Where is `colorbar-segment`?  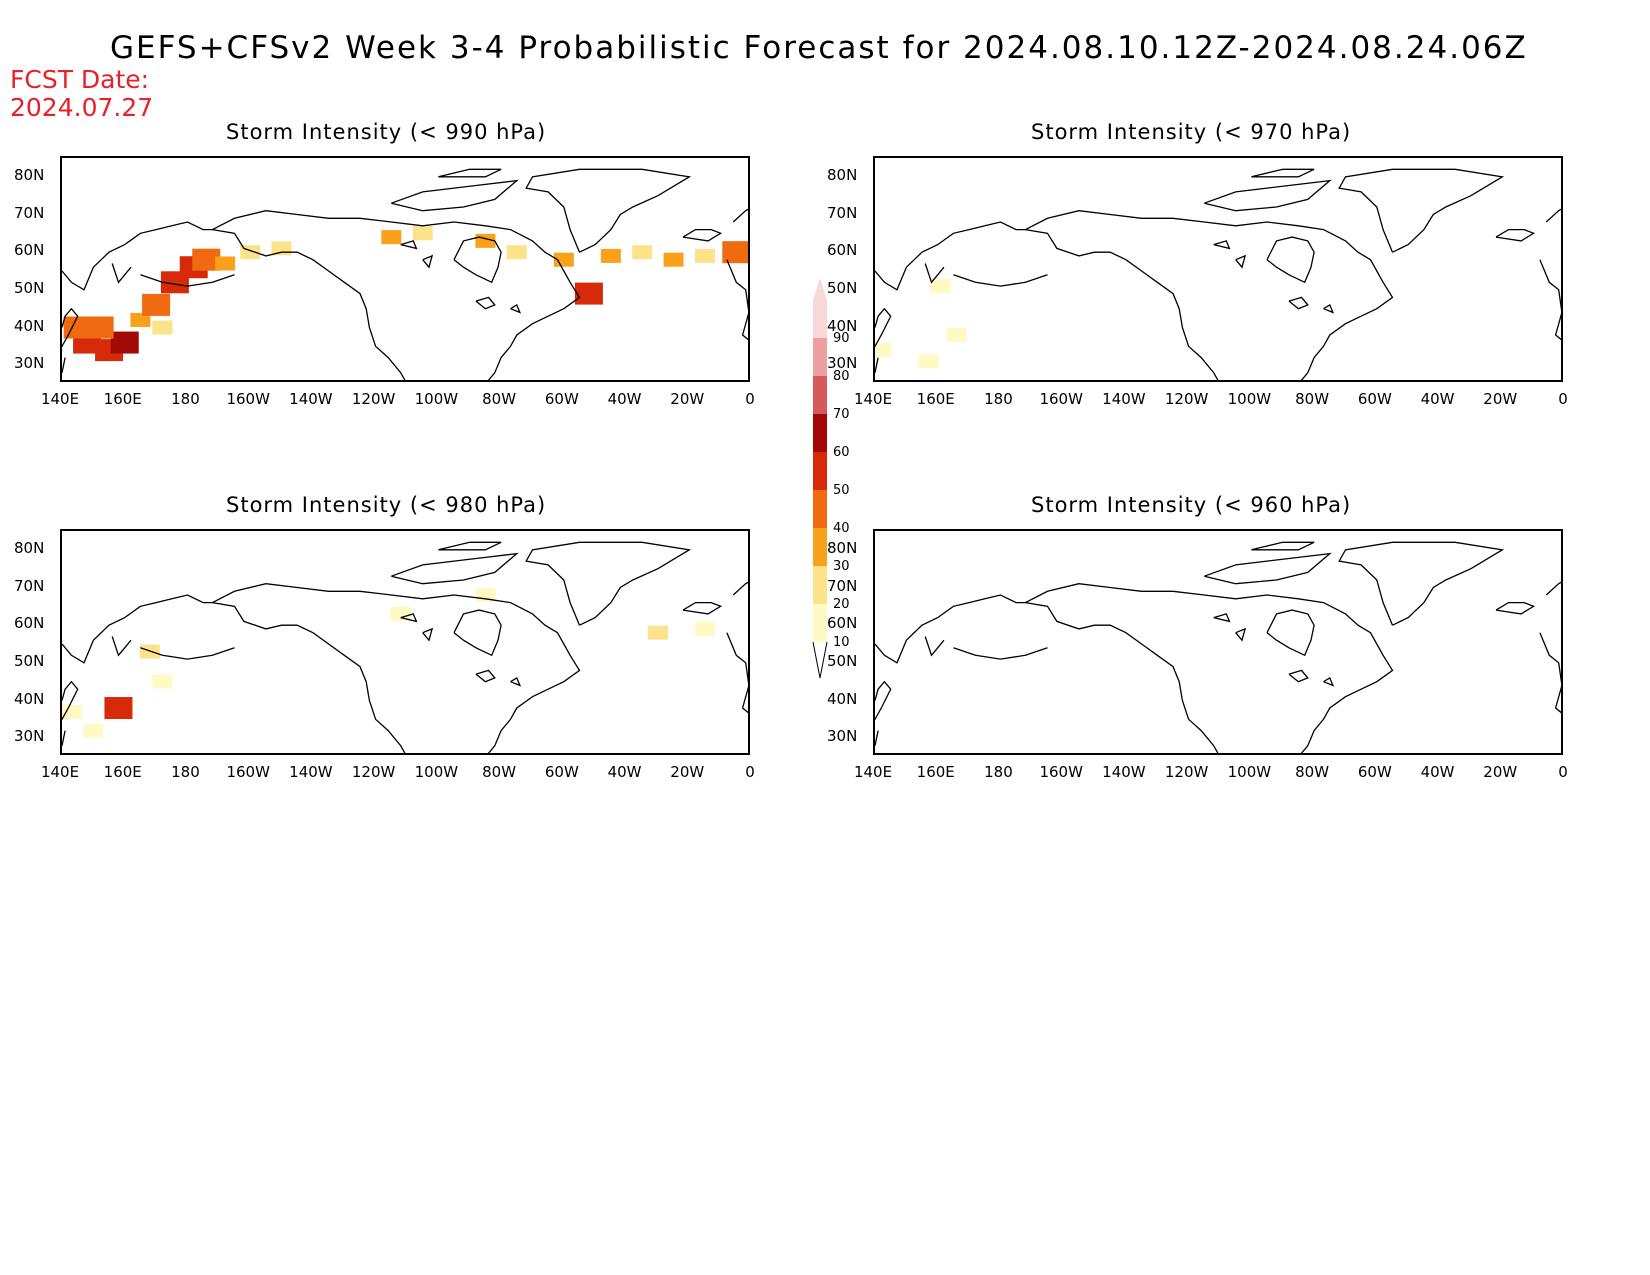 colorbar-segment is located at coordinates (820, 623).